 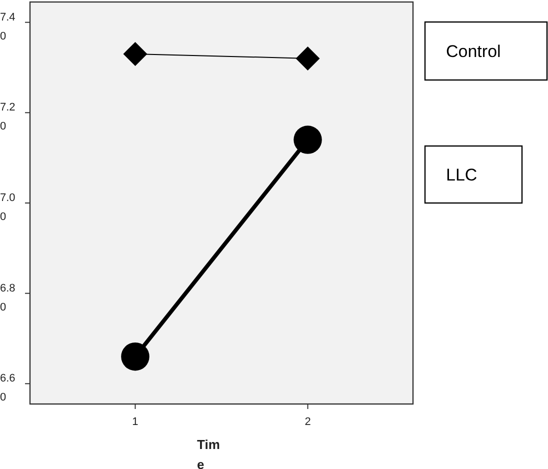 I want to click on x-tick-label: 2, so click(x=307, y=422).